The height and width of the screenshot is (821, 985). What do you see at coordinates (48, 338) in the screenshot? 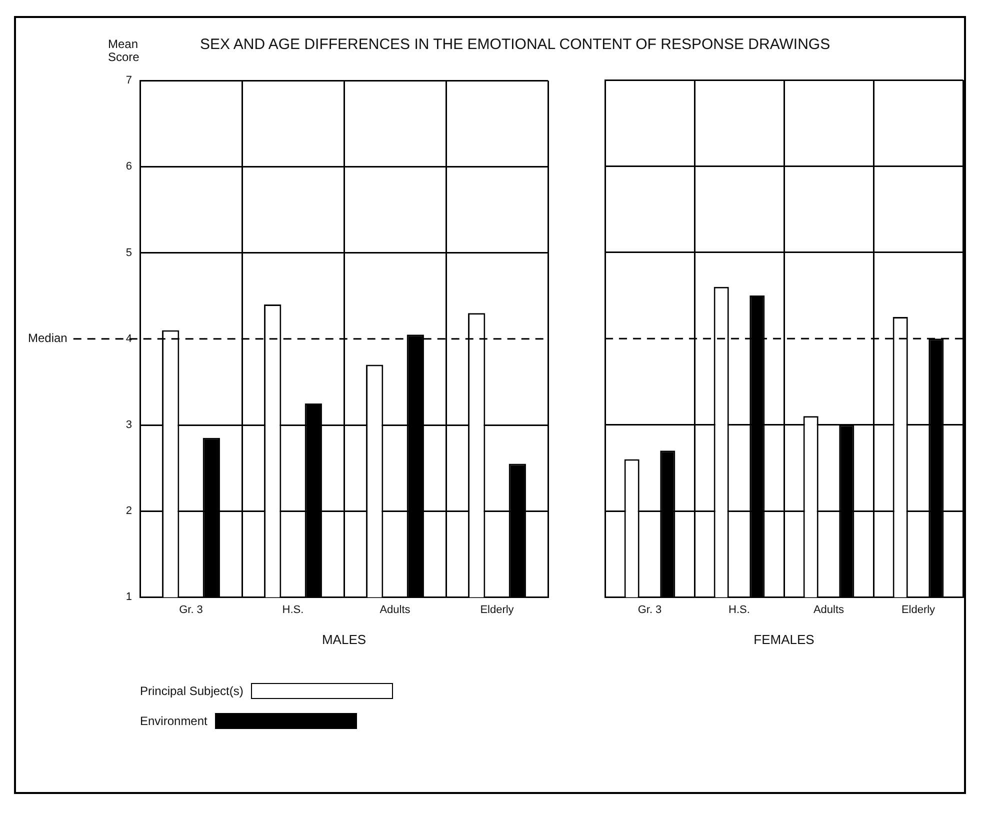
I see `ref-line-label: Median` at bounding box center [48, 338].